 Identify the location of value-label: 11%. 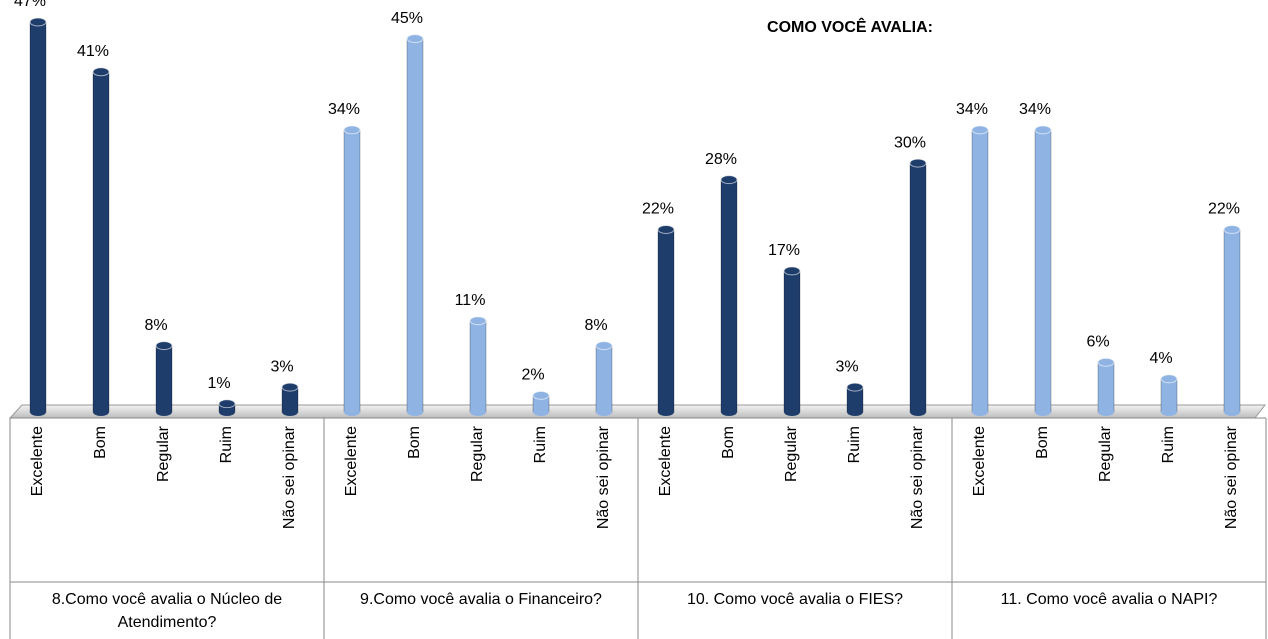
(470, 300).